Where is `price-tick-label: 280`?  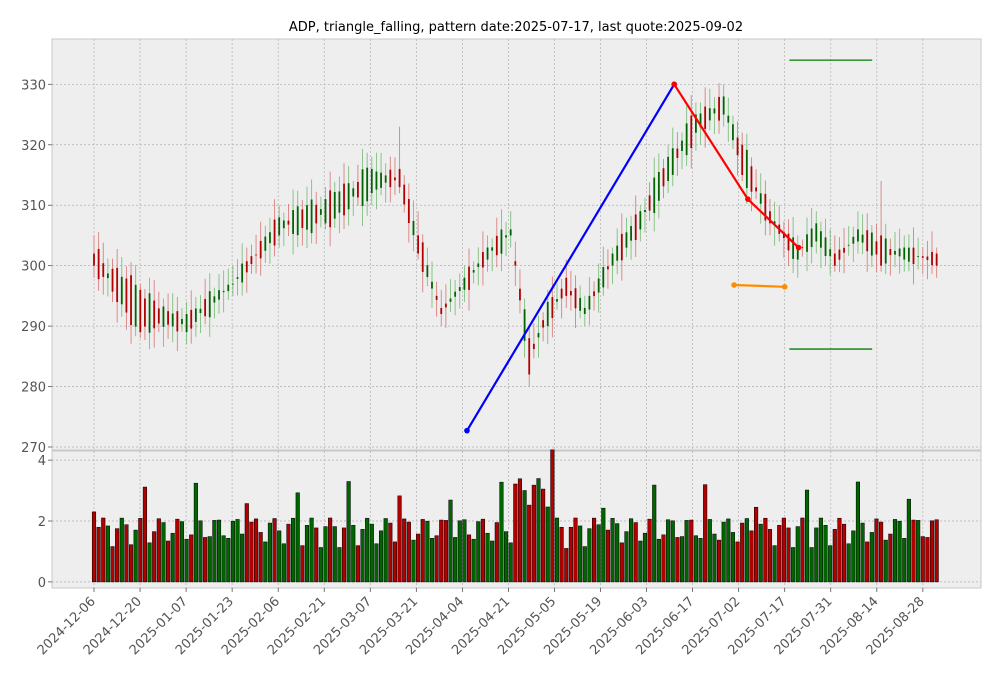 price-tick-label: 280 is located at coordinates (33, 388).